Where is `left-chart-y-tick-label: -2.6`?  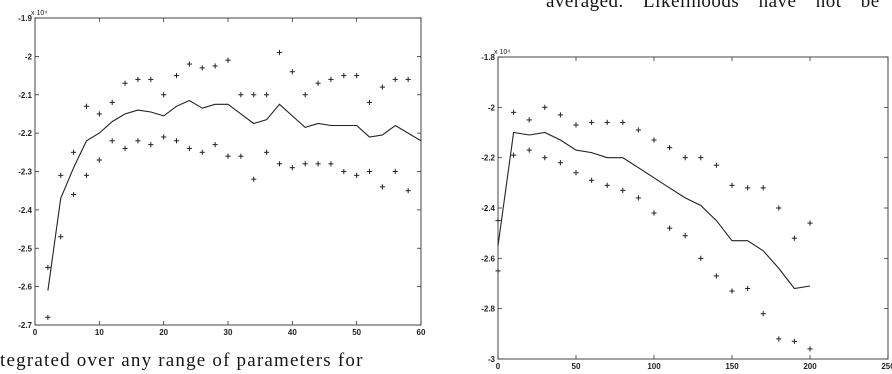 left-chart-y-tick-label: -2.6 is located at coordinates (25, 287).